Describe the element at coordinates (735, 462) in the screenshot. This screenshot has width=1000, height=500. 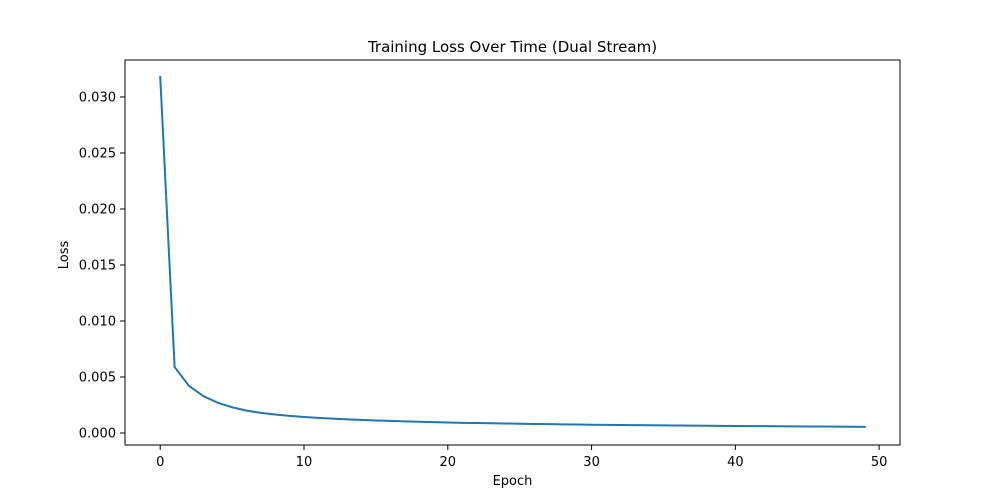
I see `x-tick-label: 40` at that location.